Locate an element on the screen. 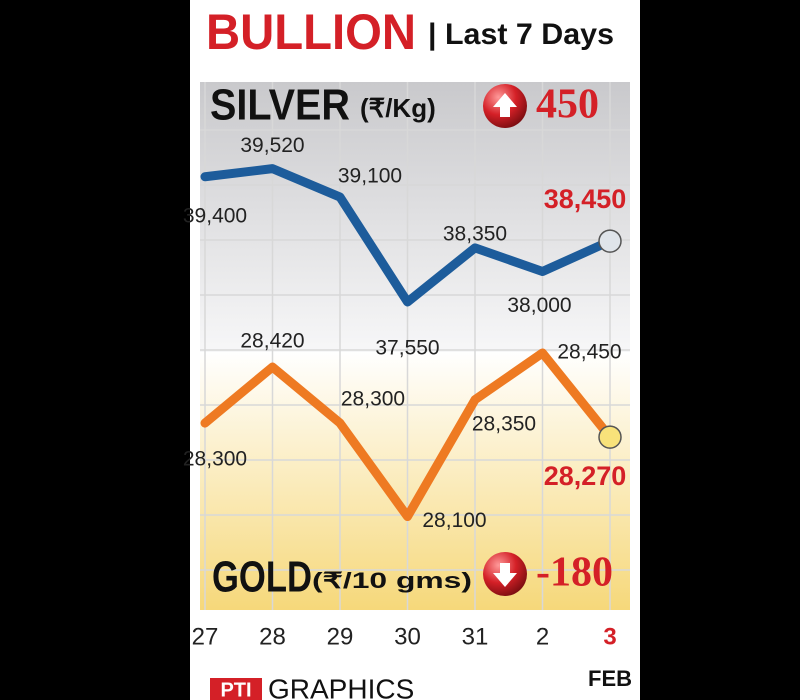 The width and height of the screenshot is (800, 700). series-name: GOLD is located at coordinates (262, 577).